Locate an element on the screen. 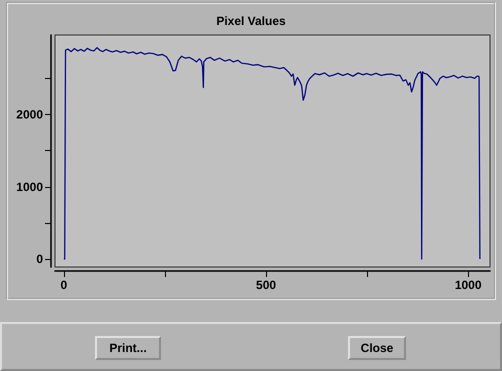 The width and height of the screenshot is (502, 371). x-tick-label: 1000 is located at coordinates (468, 285).